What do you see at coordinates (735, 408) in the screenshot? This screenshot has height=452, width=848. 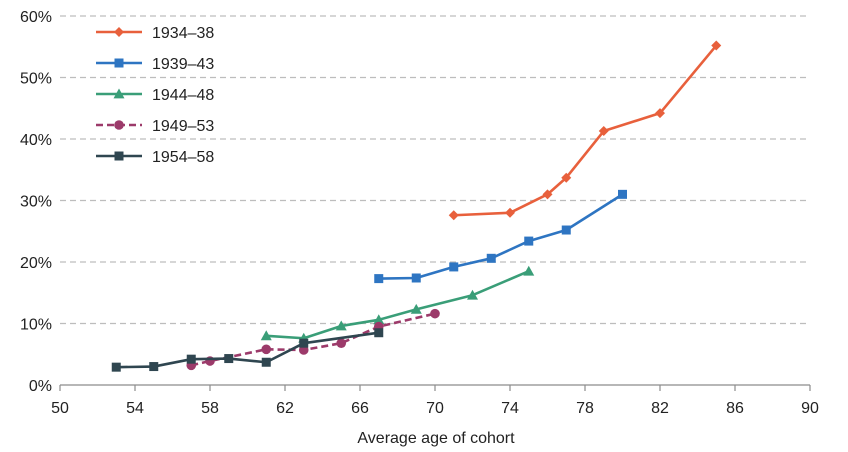 I see `x-tick-label: 86` at bounding box center [735, 408].